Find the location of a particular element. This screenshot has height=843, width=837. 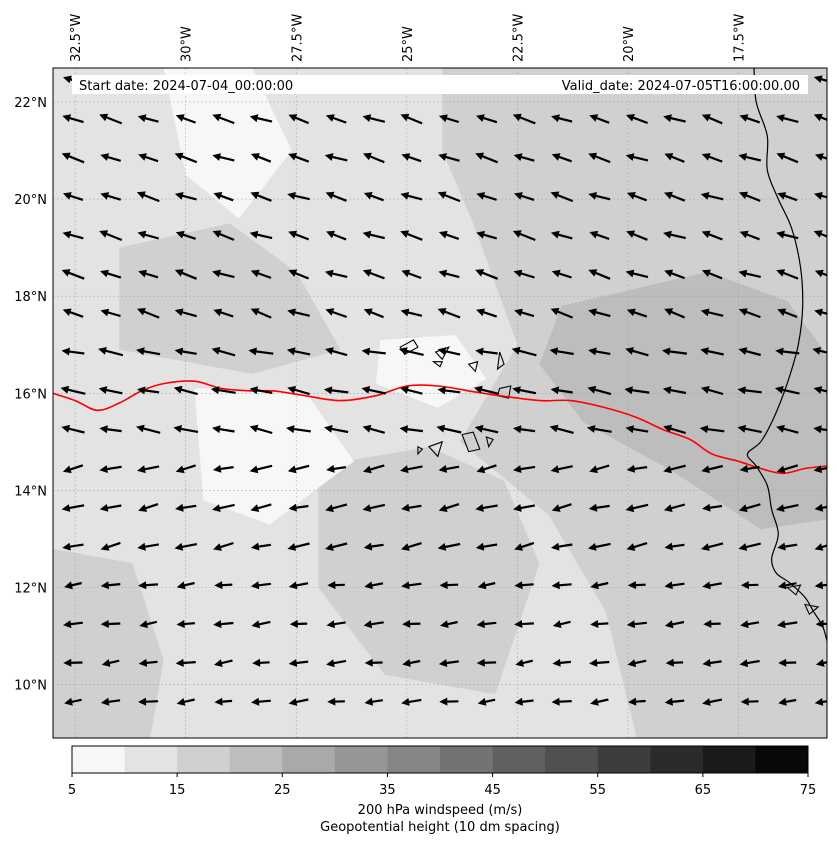

colorbar-tick-label: 35 is located at coordinates (387, 790).